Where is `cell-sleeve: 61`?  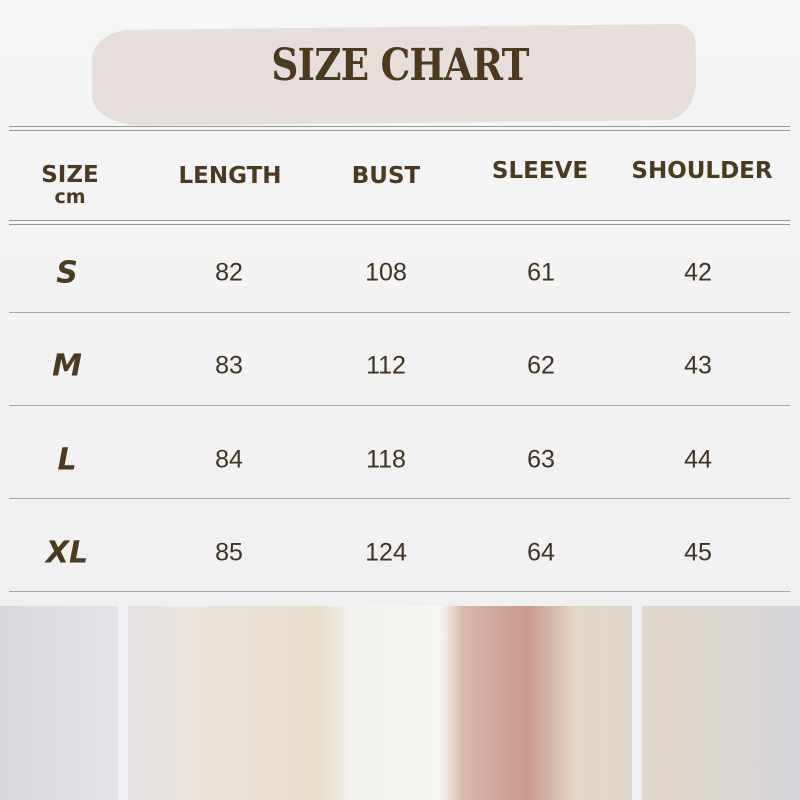 cell-sleeve: 61 is located at coordinates (541, 272).